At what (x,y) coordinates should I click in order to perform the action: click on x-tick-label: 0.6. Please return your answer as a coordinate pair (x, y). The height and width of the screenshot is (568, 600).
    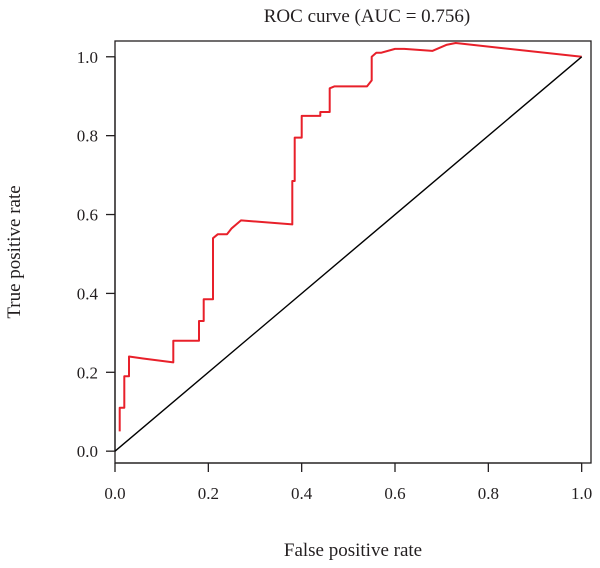
    Looking at the image, I should click on (394, 493).